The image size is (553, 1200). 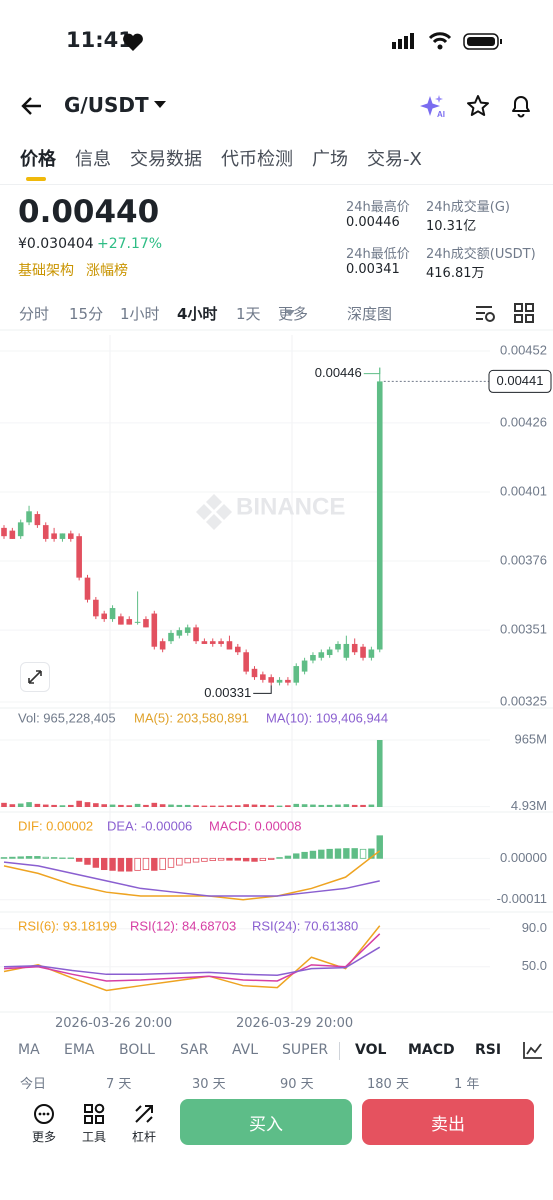 I want to click on indicator: BOLL, so click(x=137, y=1050).